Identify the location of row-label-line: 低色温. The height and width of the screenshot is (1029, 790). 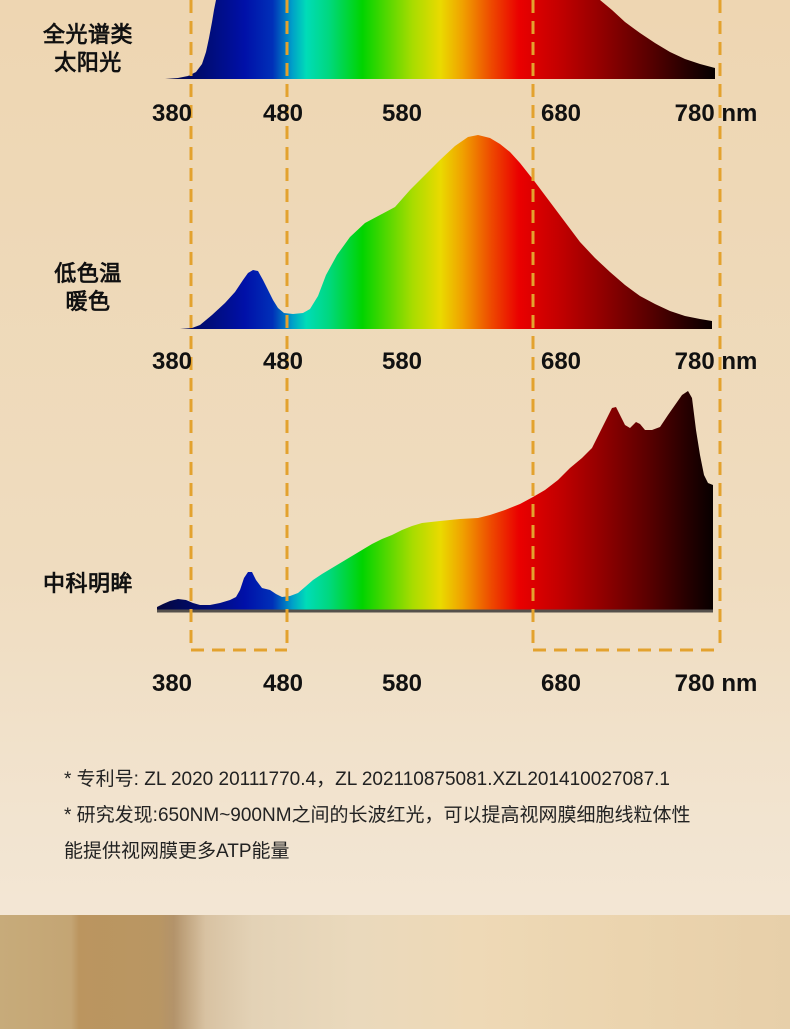
(88, 274).